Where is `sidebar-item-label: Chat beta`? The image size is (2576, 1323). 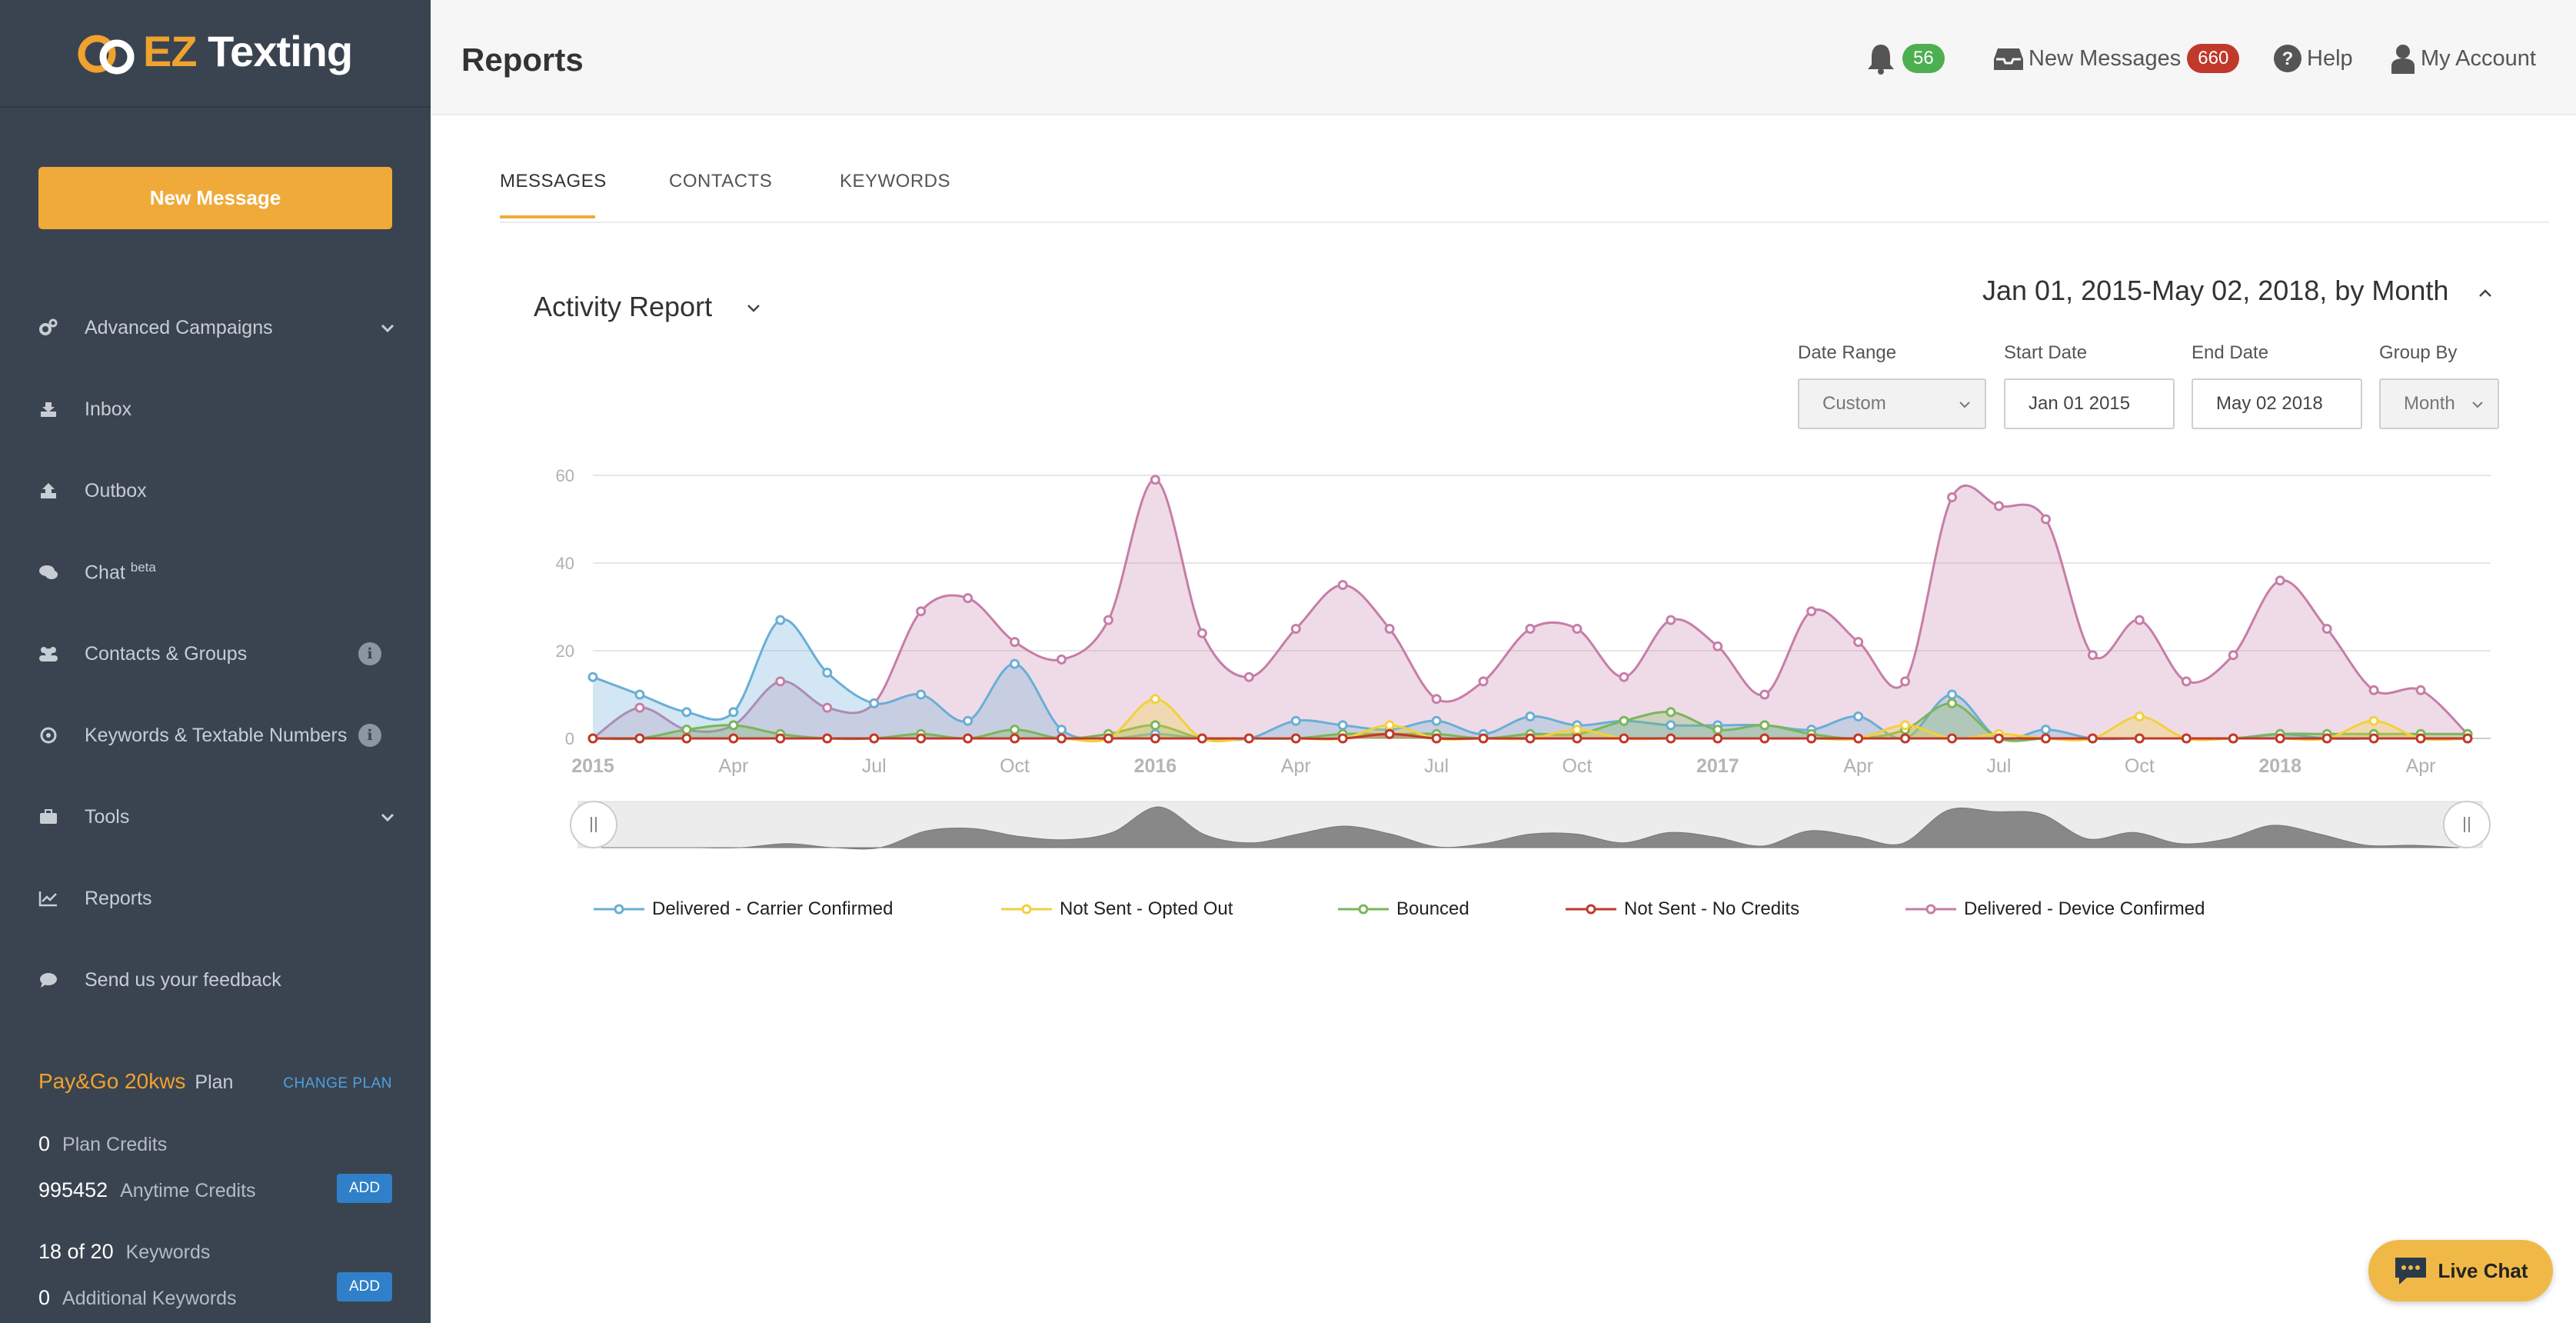 sidebar-item-label: Chat beta is located at coordinates (121, 572).